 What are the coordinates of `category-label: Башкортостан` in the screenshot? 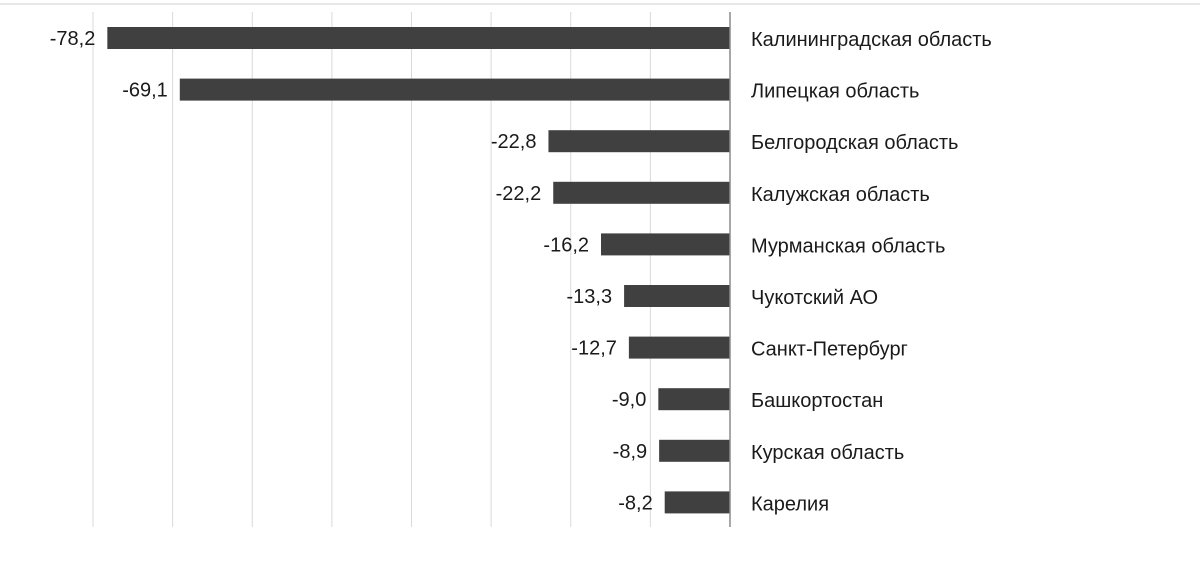 It's located at (817, 401).